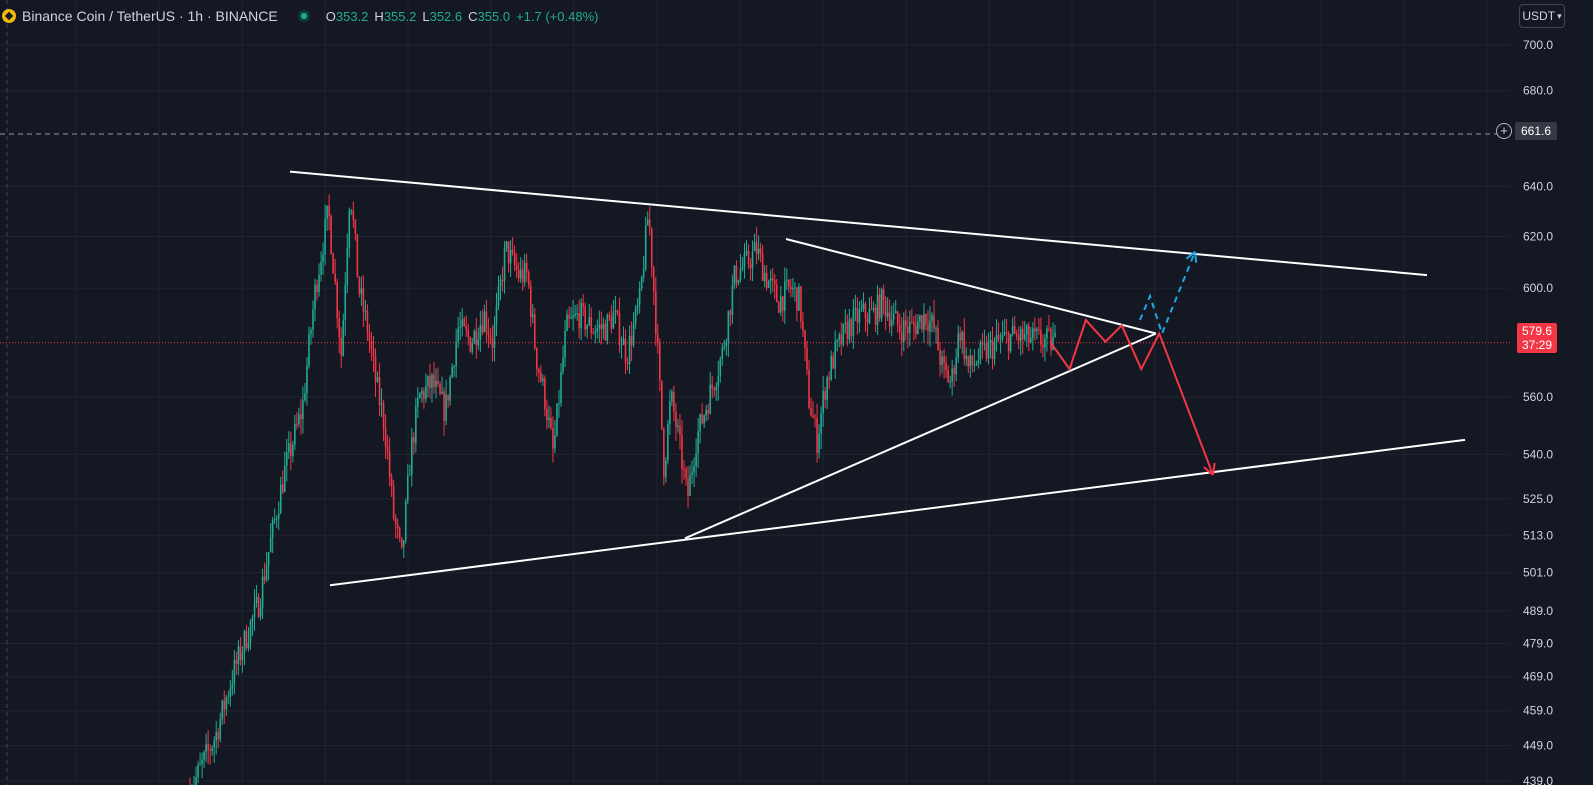  I want to click on symbol-title: Binance Coin / TetherUS · 1h · BINANCE, so click(150, 16).